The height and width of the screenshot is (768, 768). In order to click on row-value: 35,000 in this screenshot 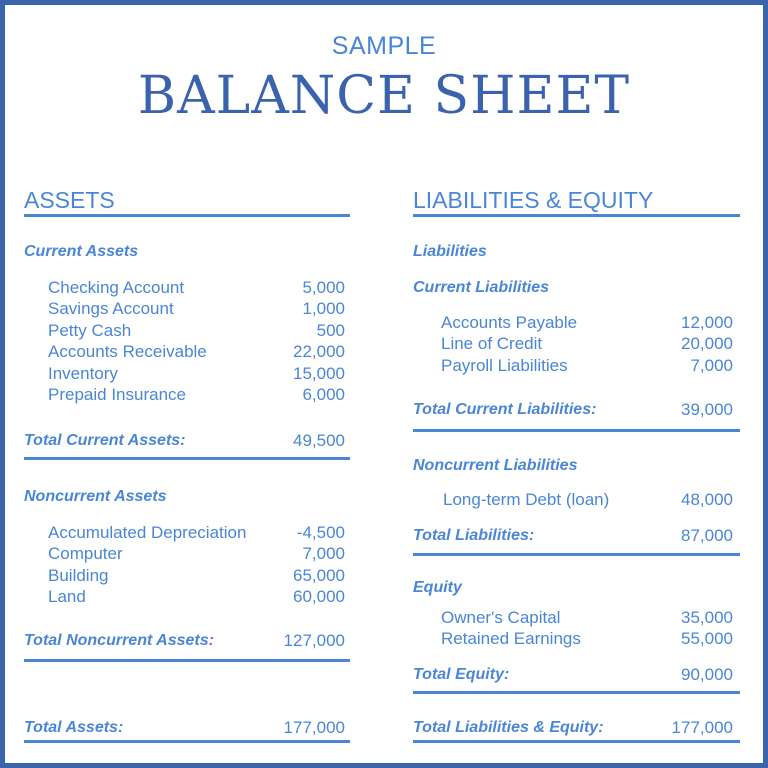, I will do `click(707, 617)`.